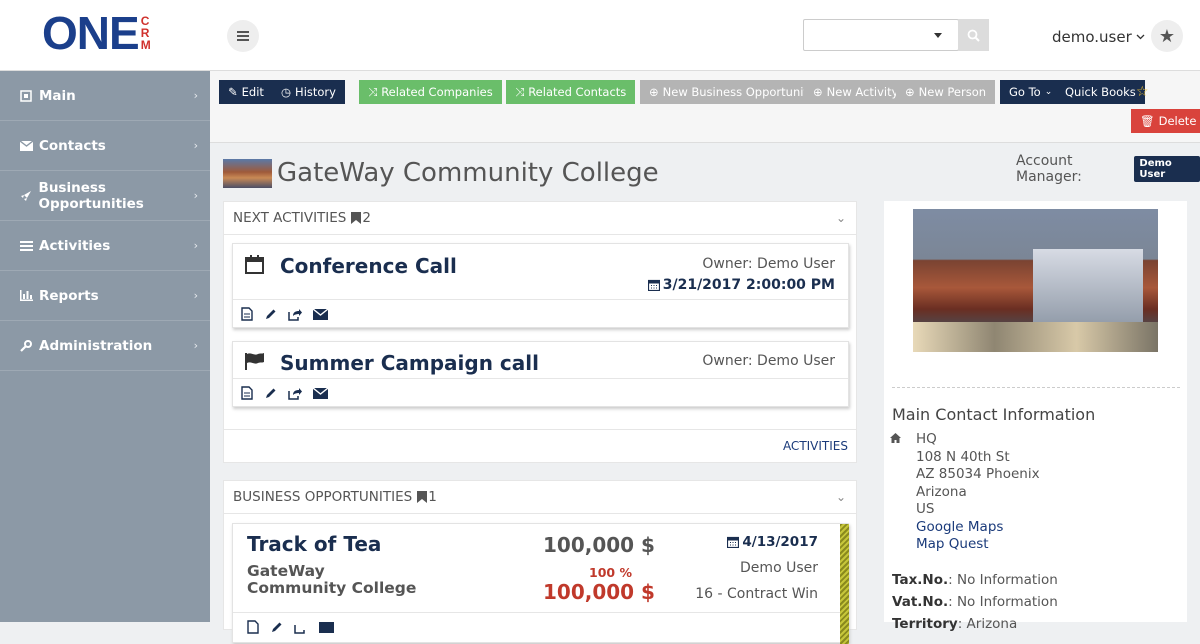  What do you see at coordinates (366, 218) in the screenshot?
I see `next-activities-count: 2` at bounding box center [366, 218].